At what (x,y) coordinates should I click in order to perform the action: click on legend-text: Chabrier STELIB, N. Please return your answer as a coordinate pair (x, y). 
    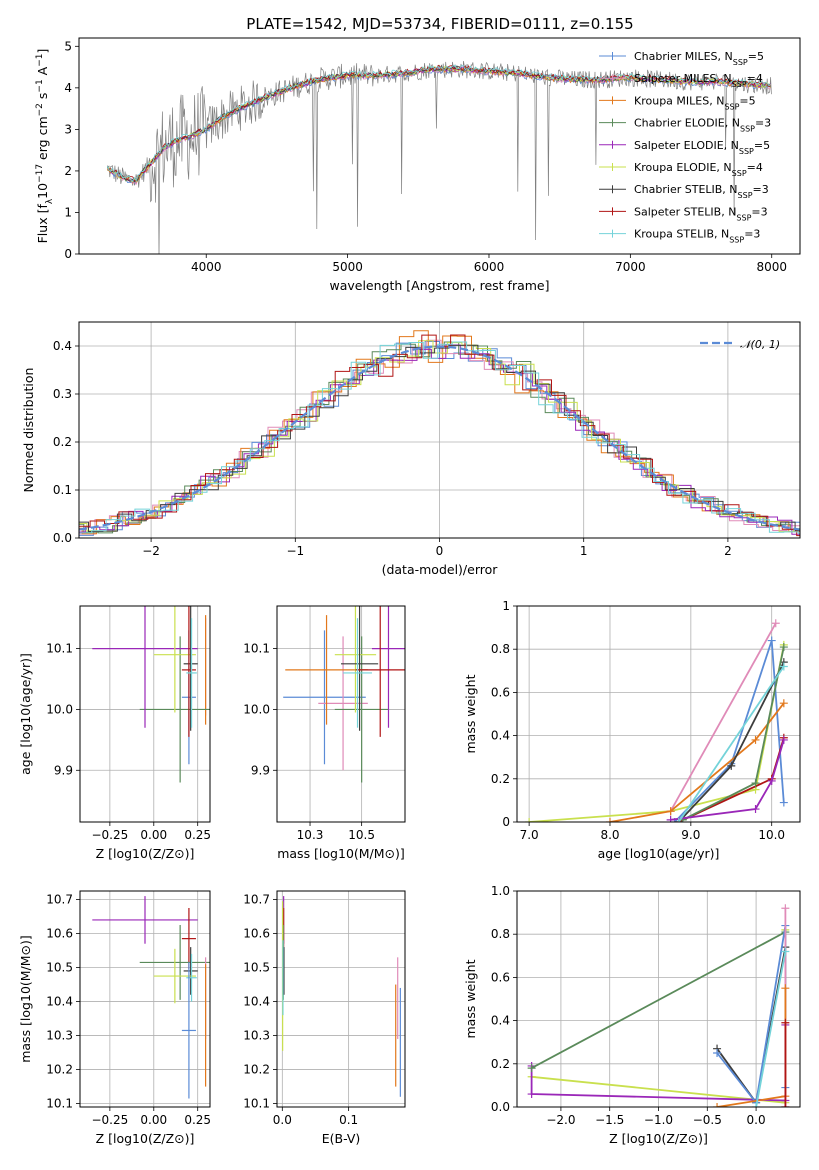
    Looking at the image, I should click on (686, 189).